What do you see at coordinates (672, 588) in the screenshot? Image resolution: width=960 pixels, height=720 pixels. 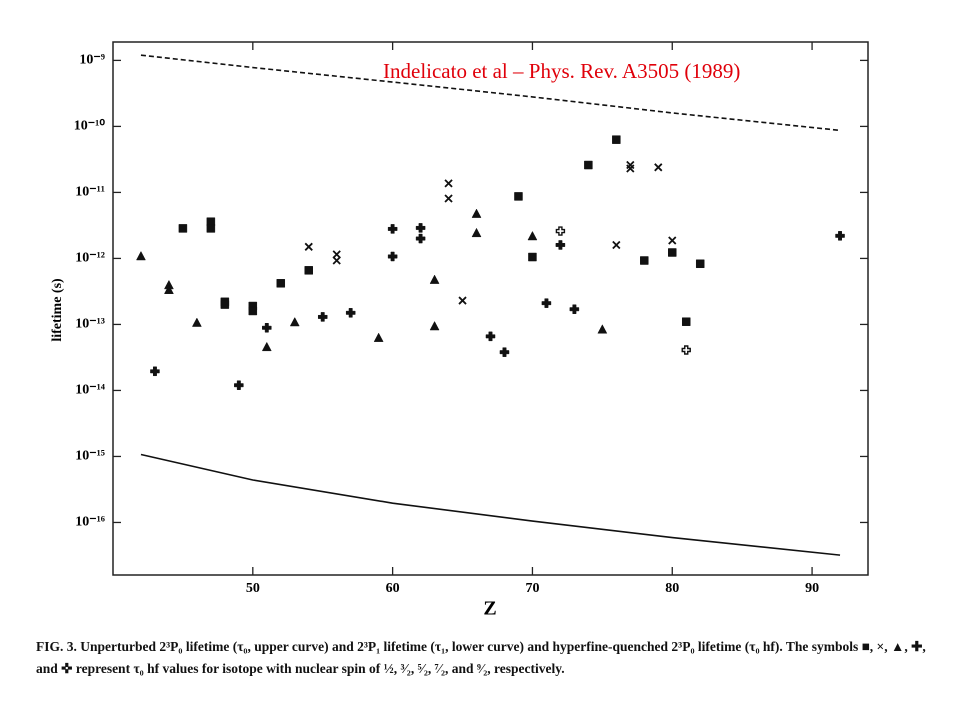 I see `x-tick-label: 80` at bounding box center [672, 588].